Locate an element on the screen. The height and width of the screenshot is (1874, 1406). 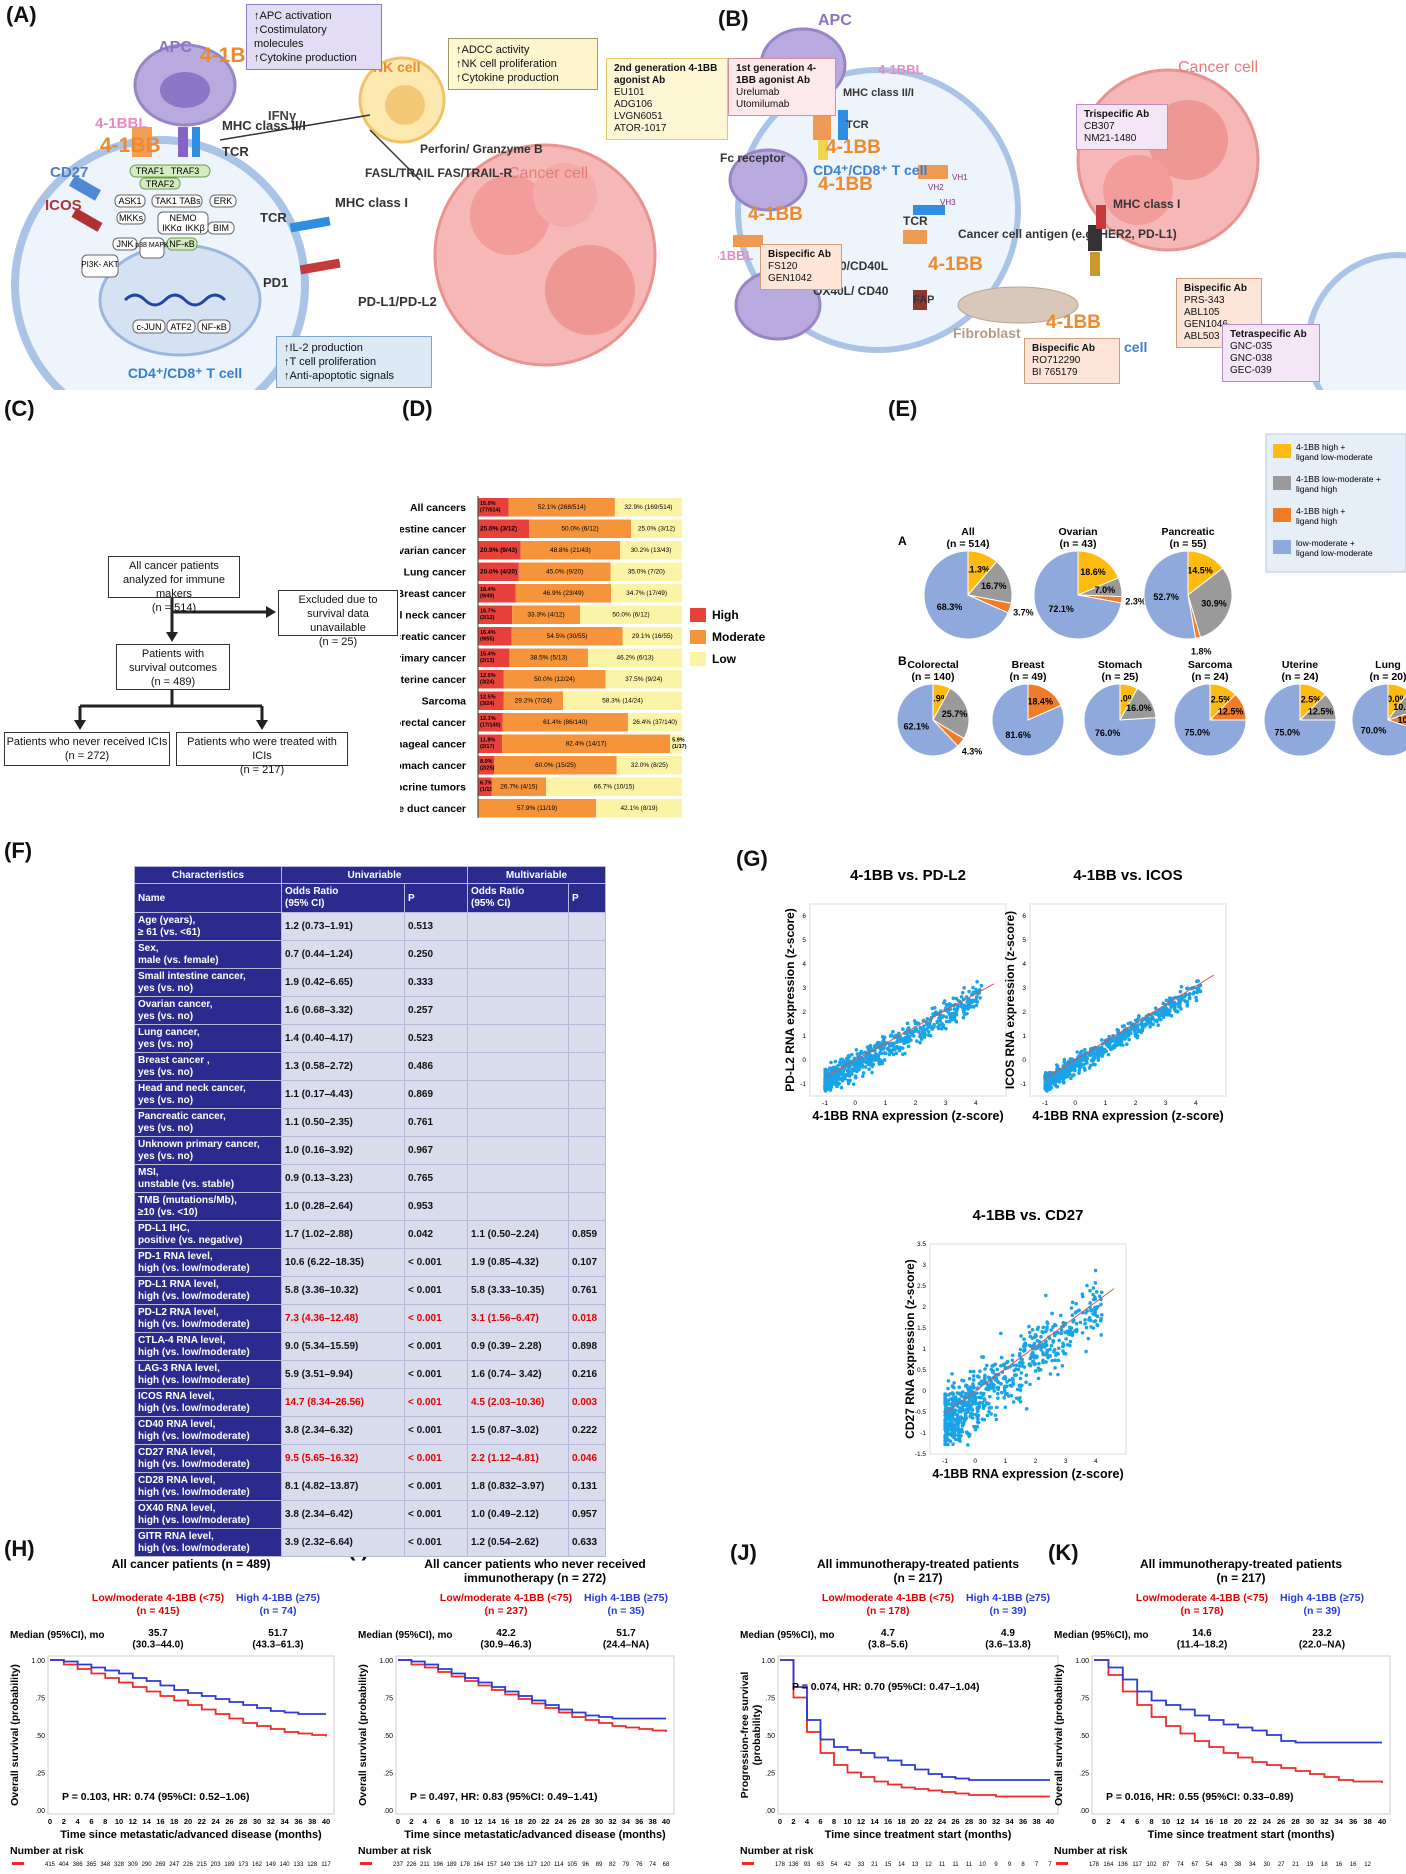
panel-label-c: (C) is located at coordinates (19, 408).